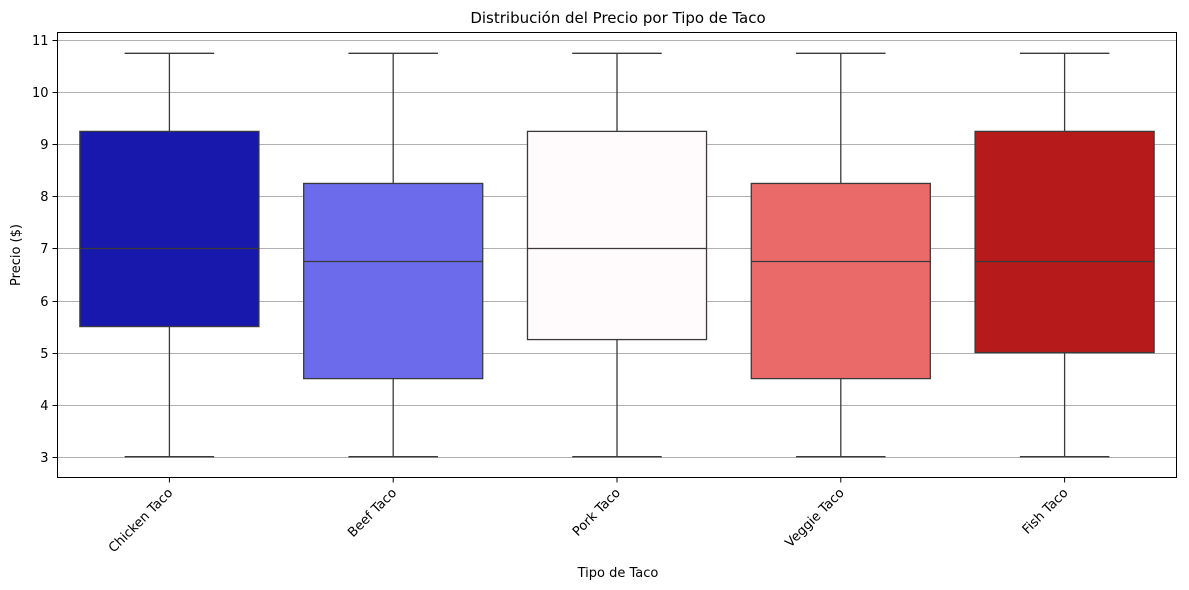  Describe the element at coordinates (618, 573) in the screenshot. I see `x-axis-label: Tipo de Taco` at that location.